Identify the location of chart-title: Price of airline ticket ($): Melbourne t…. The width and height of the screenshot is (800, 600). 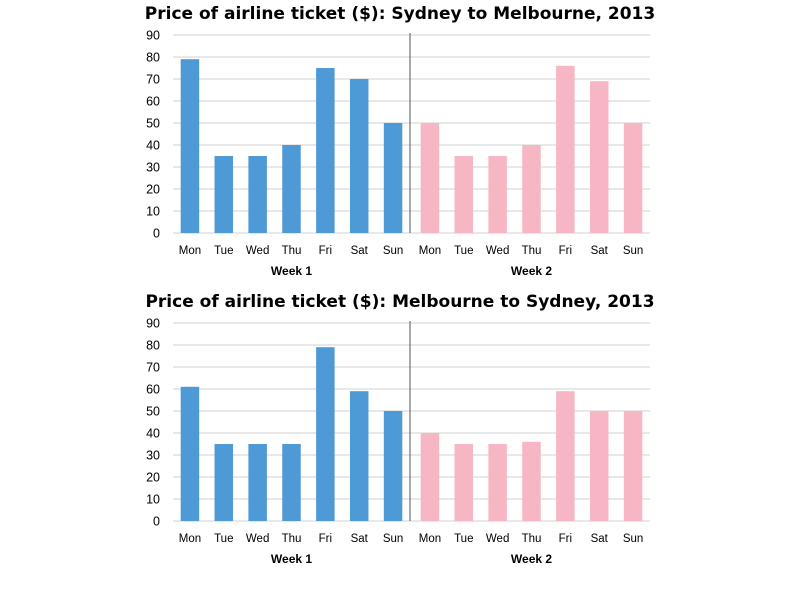
(399, 302).